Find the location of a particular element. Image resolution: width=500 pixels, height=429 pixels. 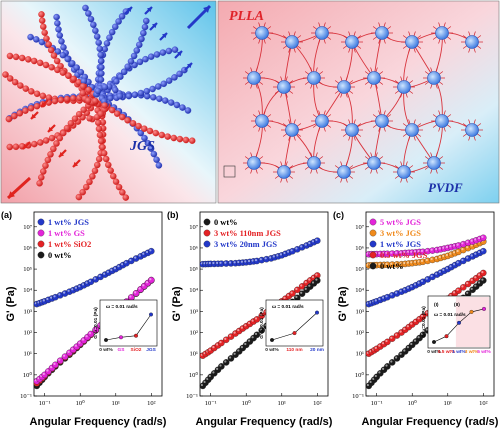

y-axis-title: G' (Pa) is located at coordinates (343, 303).